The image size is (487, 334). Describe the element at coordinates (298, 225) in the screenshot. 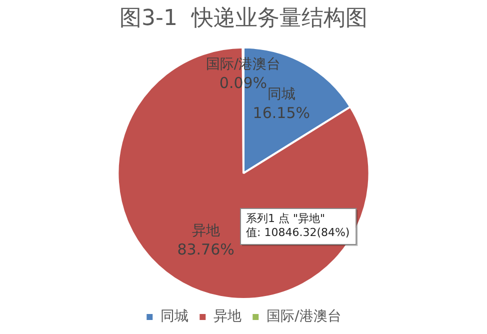

I see `text: 系列1 点 "异地" 值: 10846.32(84%)` at that location.